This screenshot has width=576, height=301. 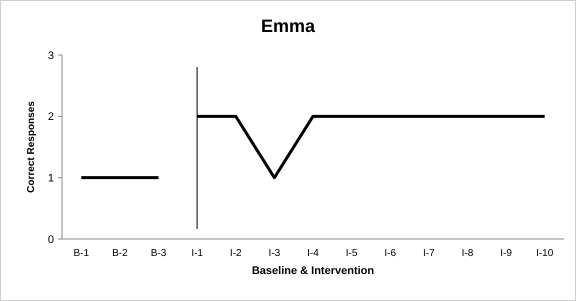 What do you see at coordinates (31, 146) in the screenshot?
I see `y-axis-title: Correct Responses` at bounding box center [31, 146].